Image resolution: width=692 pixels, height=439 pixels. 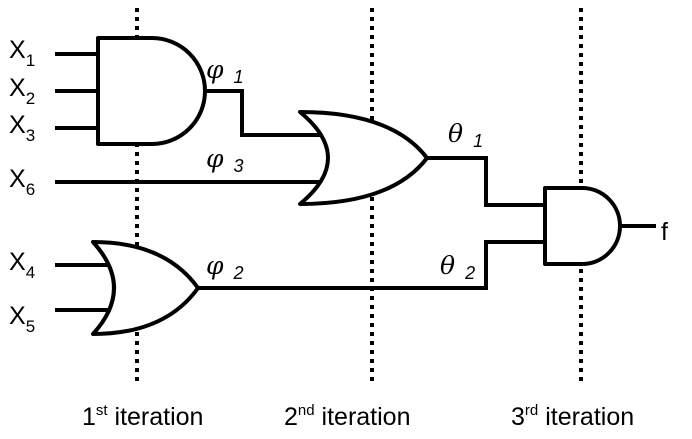 What do you see at coordinates (22, 128) in the screenshot?
I see `label-x3: X3` at bounding box center [22, 128].